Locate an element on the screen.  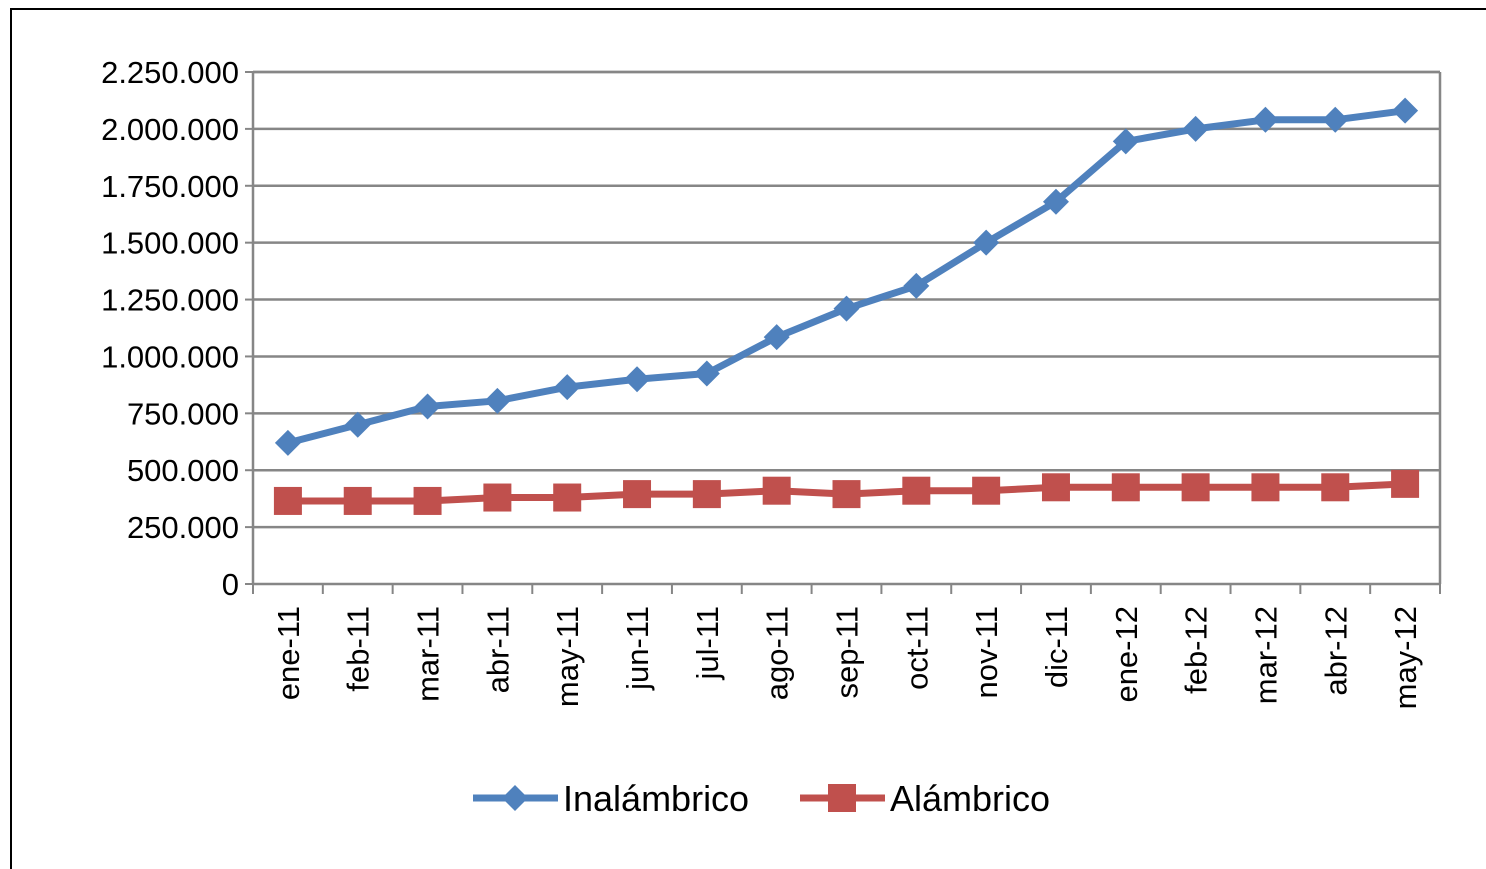
x-tick-label: jul-11 is located at coordinates (707, 643).